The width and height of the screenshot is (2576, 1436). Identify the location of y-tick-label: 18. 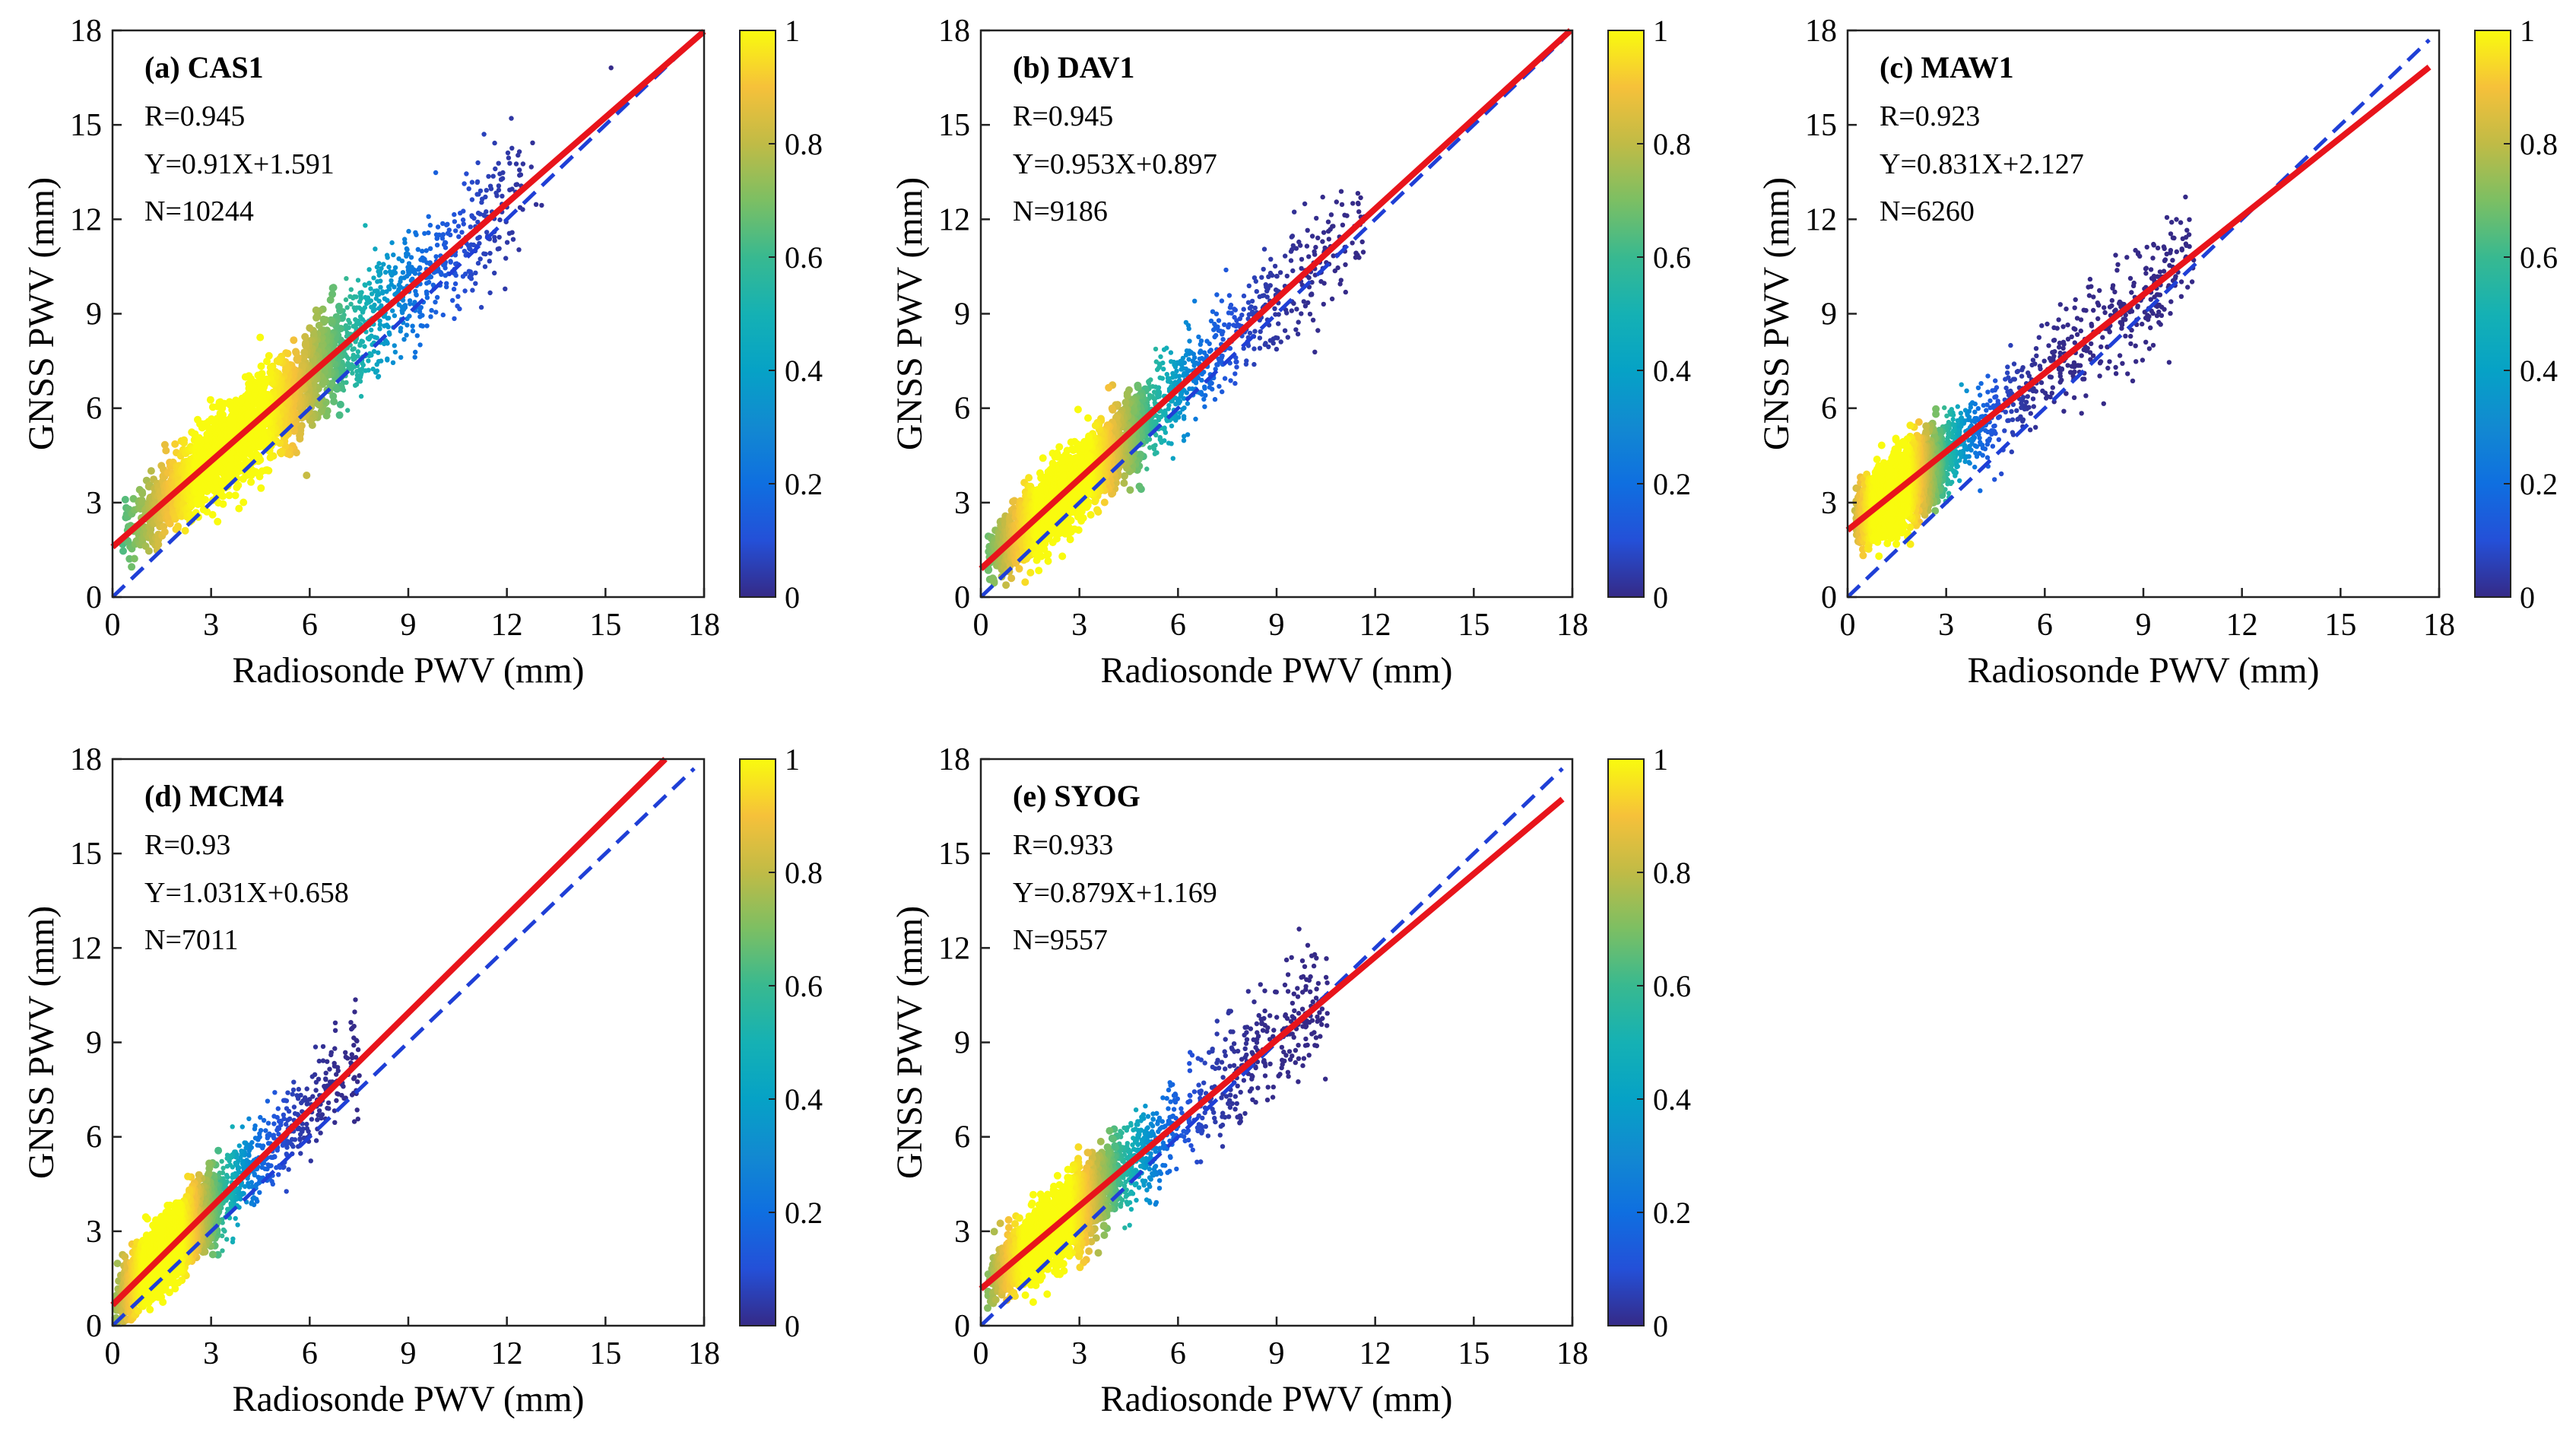
(86, 31).